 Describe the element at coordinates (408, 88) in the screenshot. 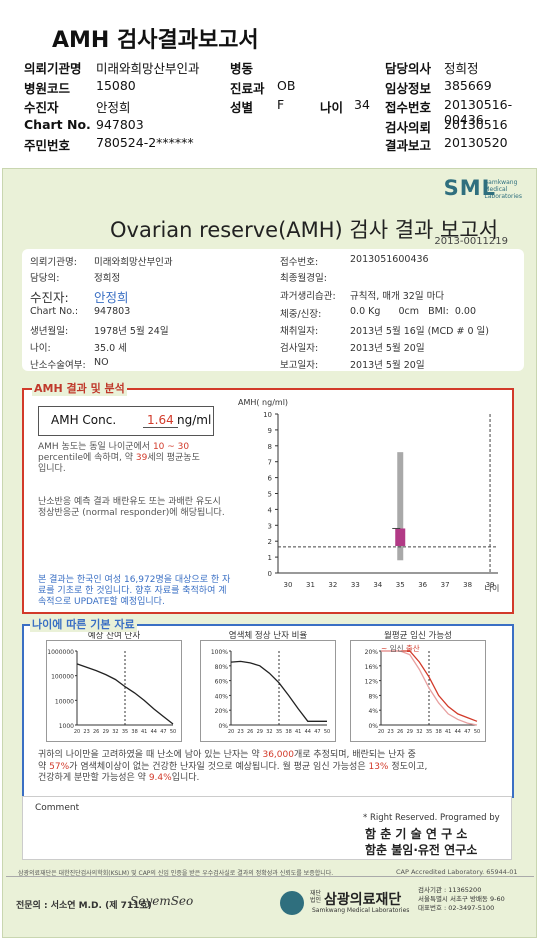

I see `field-label: 임상정보` at that location.